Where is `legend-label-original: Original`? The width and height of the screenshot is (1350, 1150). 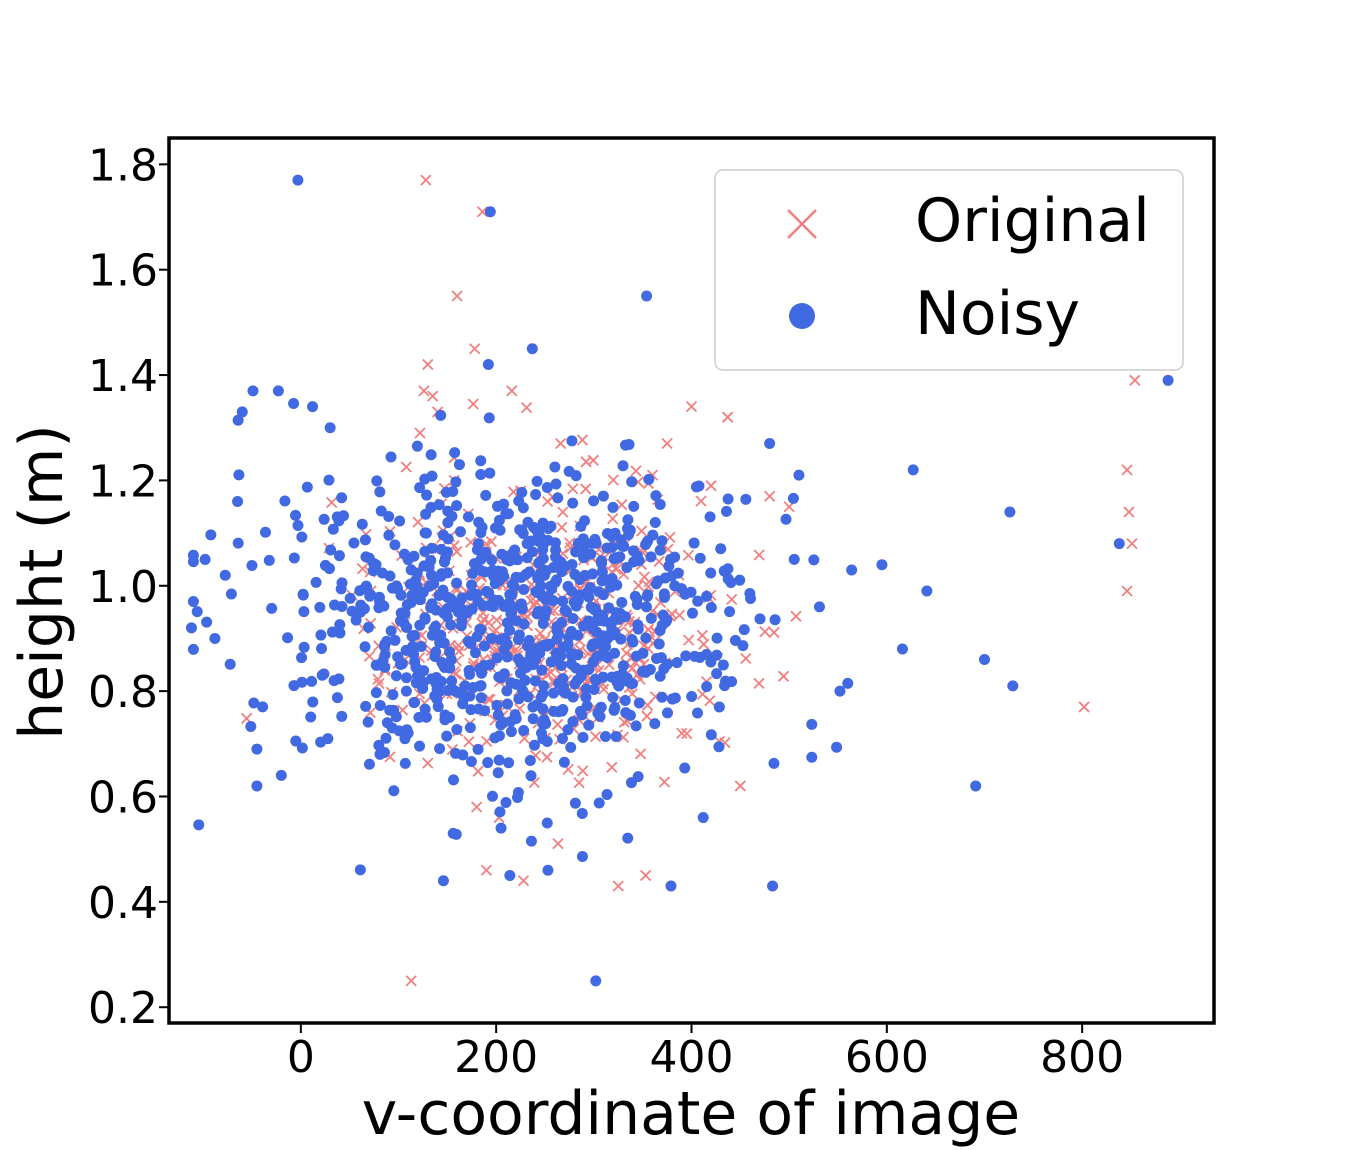 legend-label-original: Original is located at coordinates (1032, 221).